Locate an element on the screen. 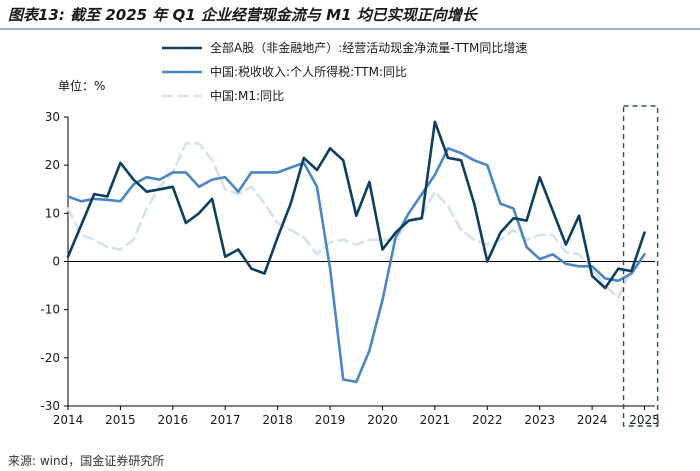 This screenshot has height=471, width=700. y-tick-label: 20 is located at coordinates (52, 165).